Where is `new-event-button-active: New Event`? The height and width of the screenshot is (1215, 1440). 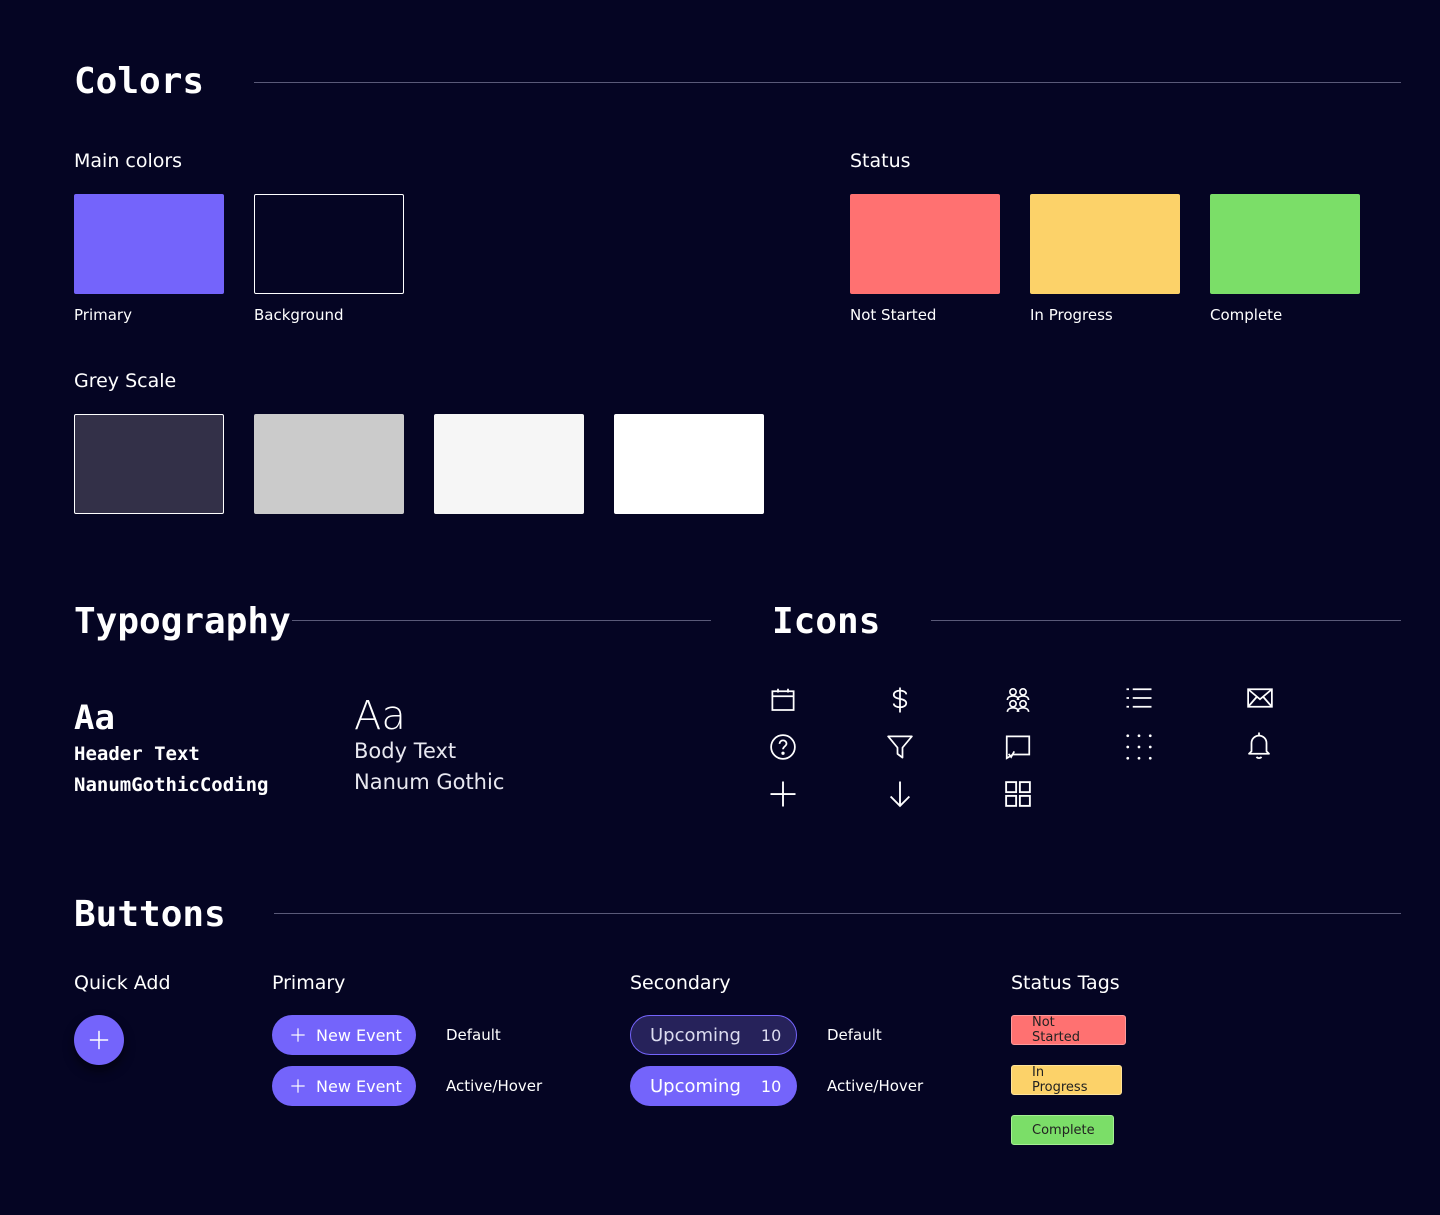 new-event-button-active: New Event is located at coordinates (344, 1086).